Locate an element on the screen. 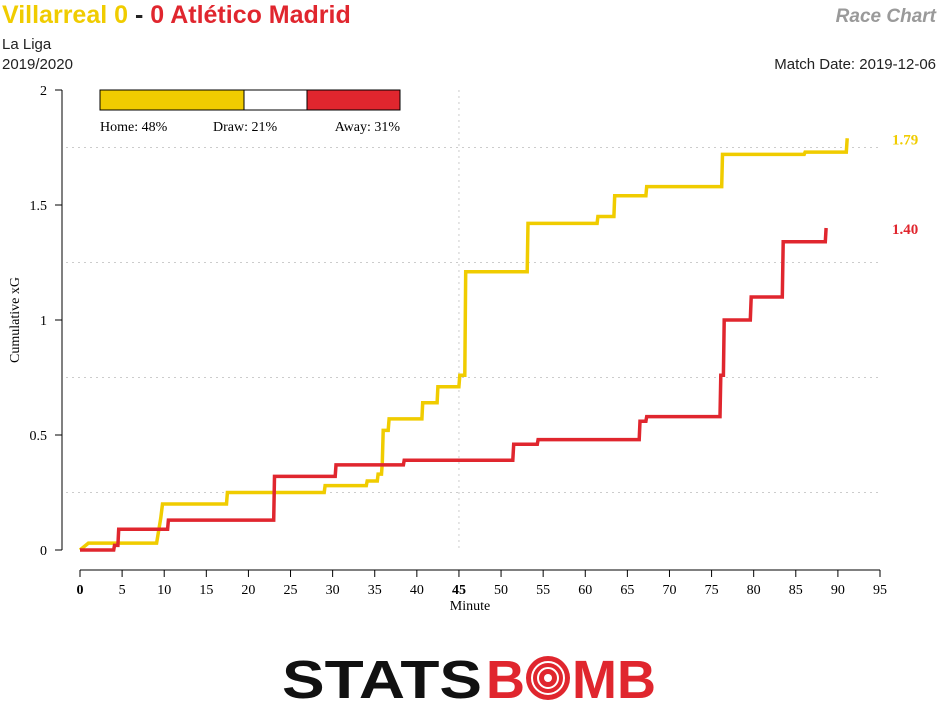  y-tick-label: 1 is located at coordinates (43, 321).